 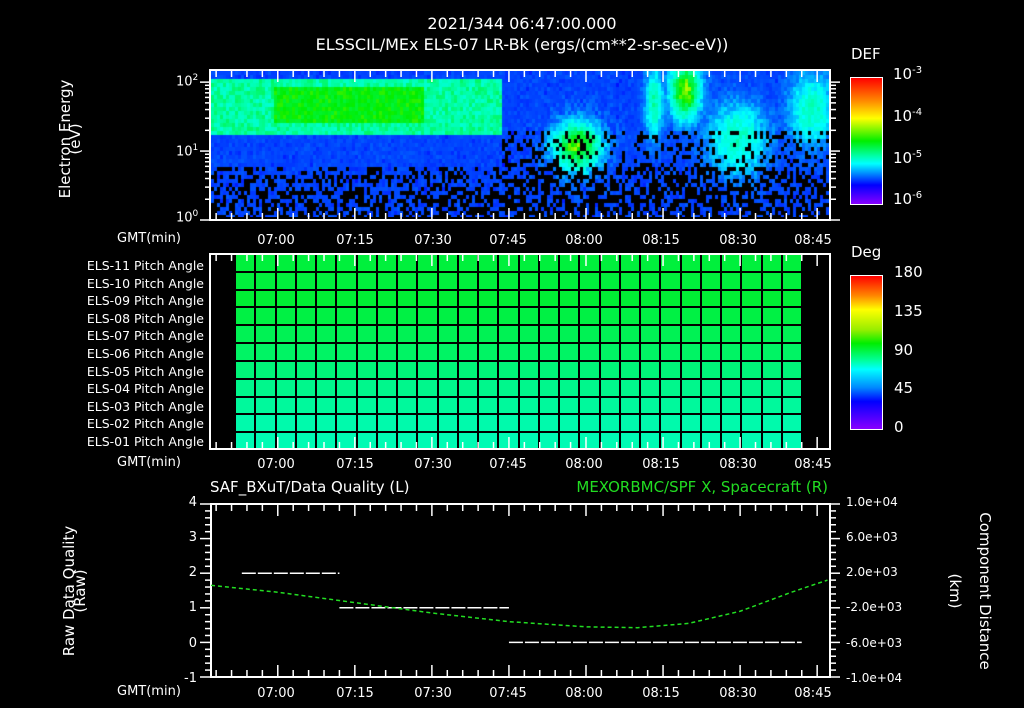 What do you see at coordinates (520, 144) in the screenshot?
I see `energy-spectrogram-canvas` at bounding box center [520, 144].